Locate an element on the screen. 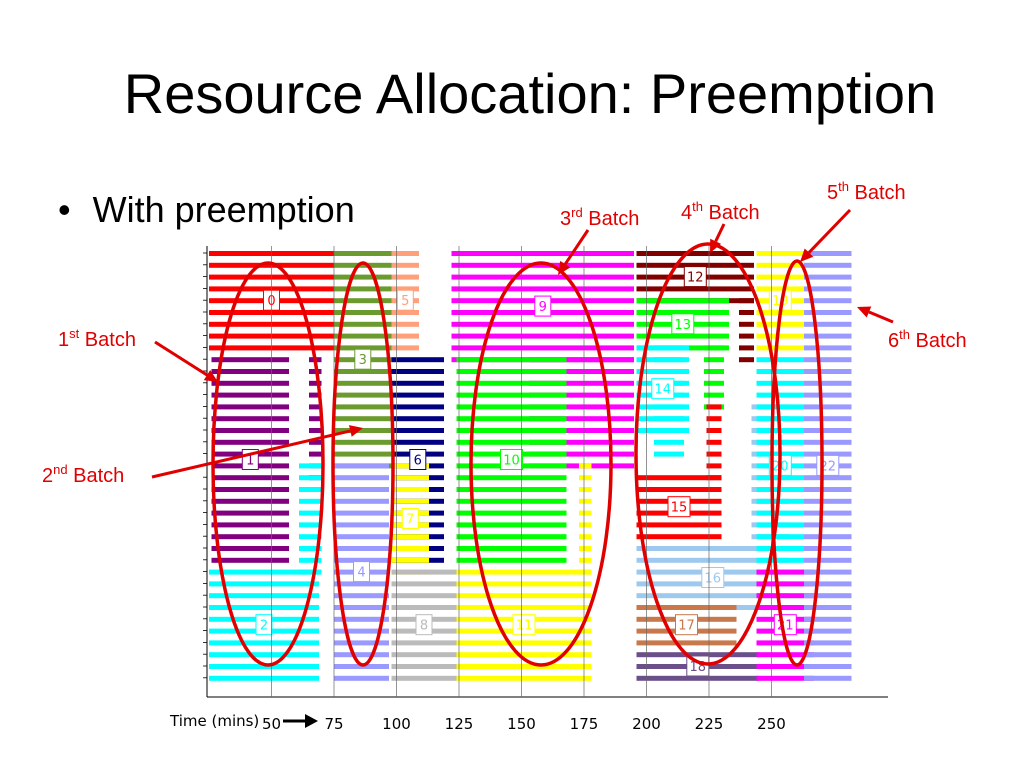 The image size is (1024, 768). task-label-text: 12 is located at coordinates (695, 278).